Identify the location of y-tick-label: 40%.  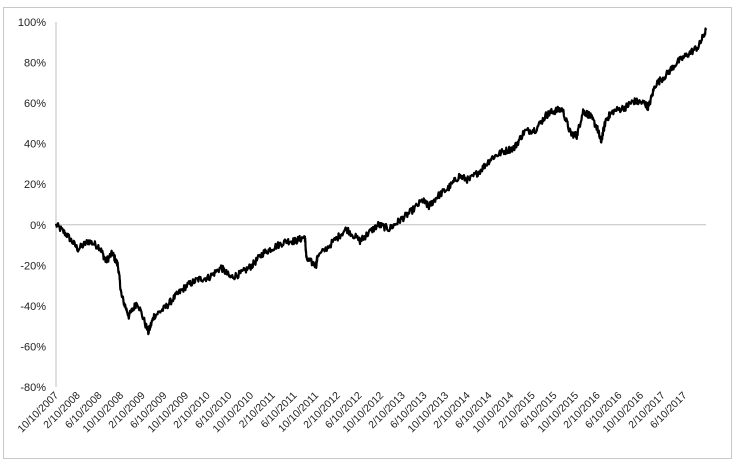
(35, 145).